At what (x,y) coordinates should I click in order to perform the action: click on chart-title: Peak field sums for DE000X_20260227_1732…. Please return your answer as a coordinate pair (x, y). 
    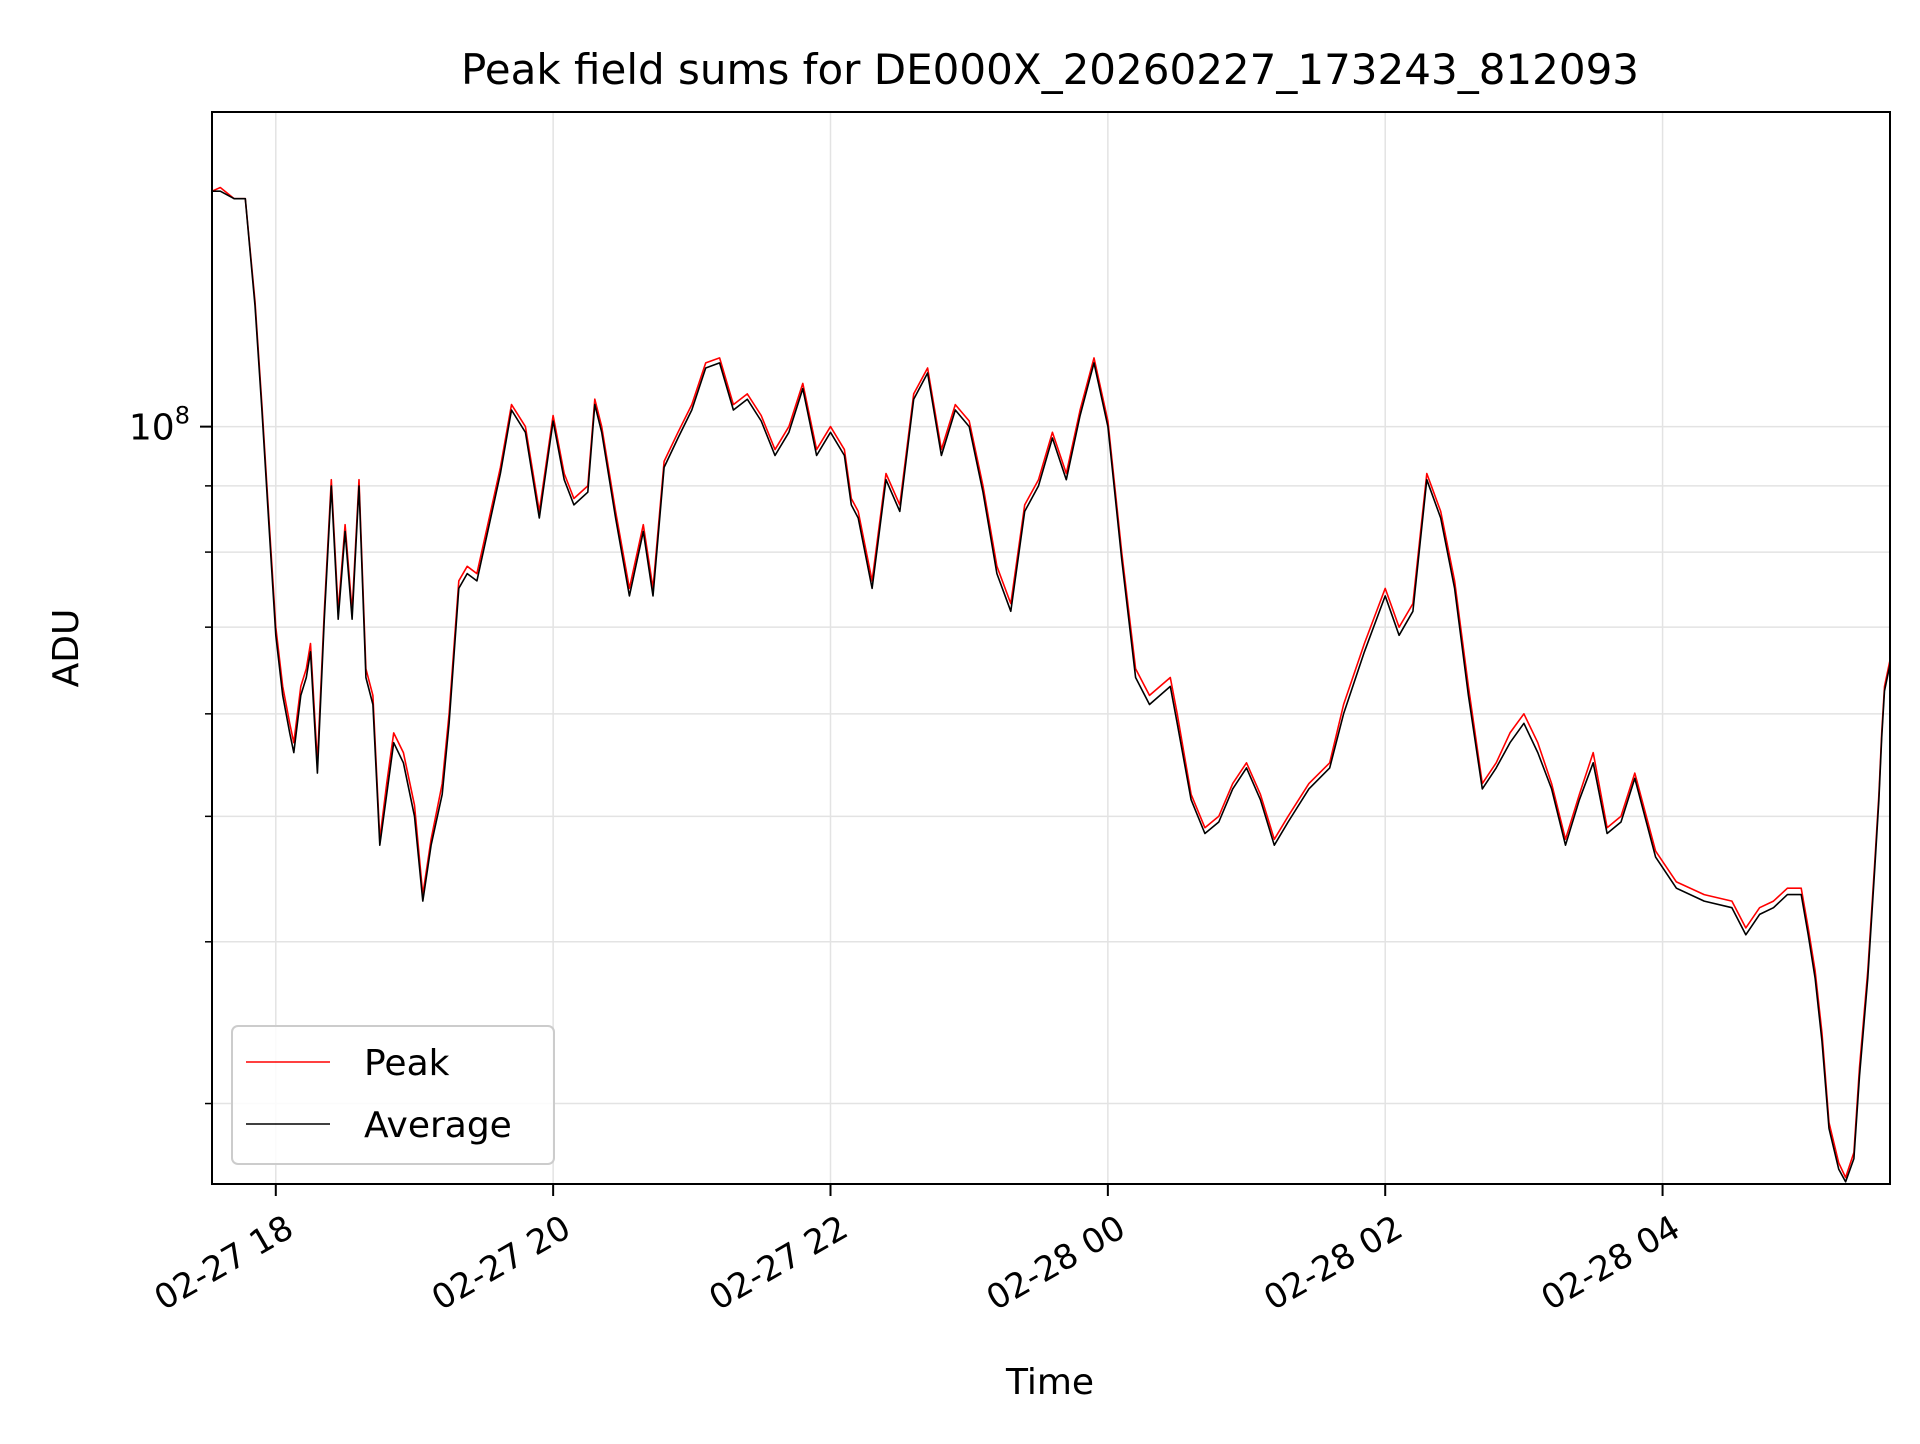
    Looking at the image, I should click on (1050, 69).